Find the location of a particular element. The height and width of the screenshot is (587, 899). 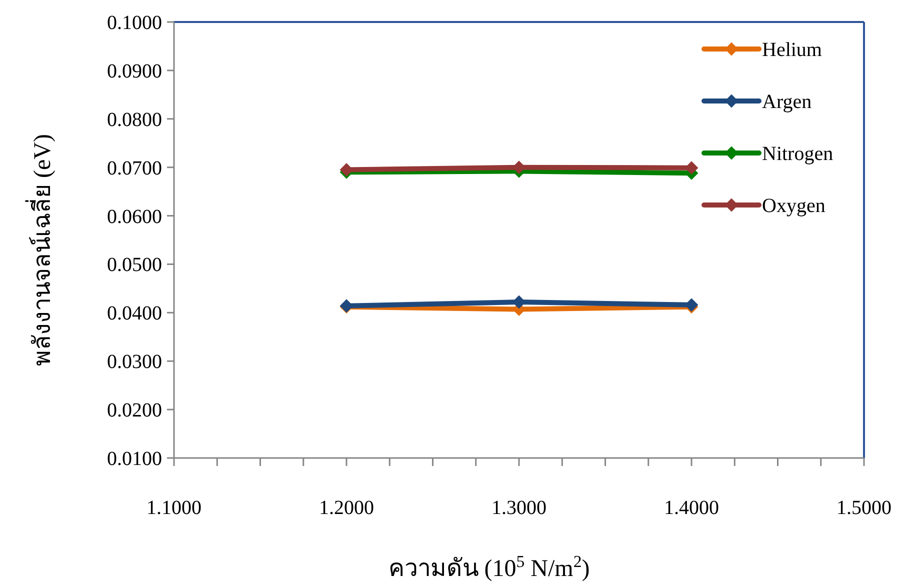

y-tick-label: 0.0800 is located at coordinates (134, 119).